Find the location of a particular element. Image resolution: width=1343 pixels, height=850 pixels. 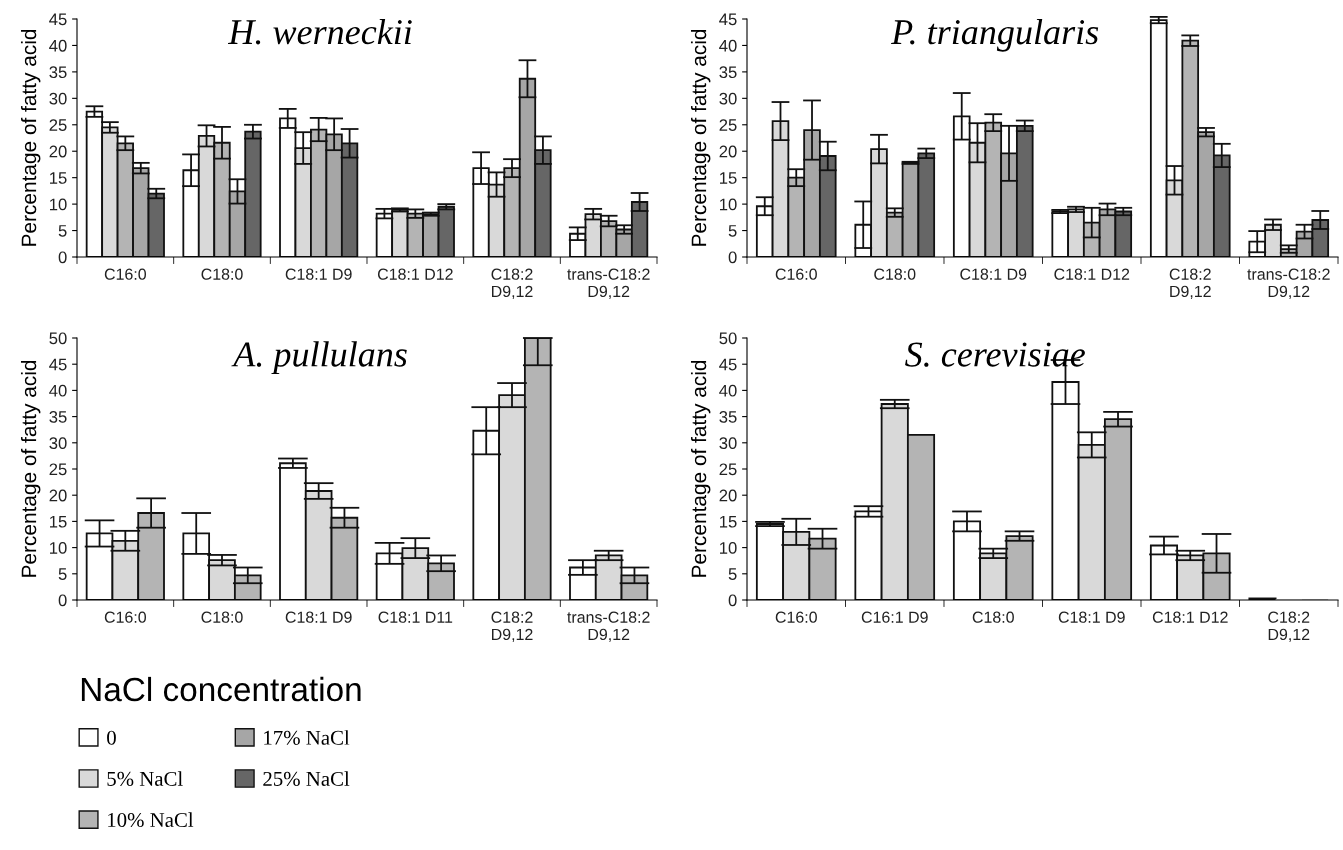

legend-label: 17% NaCl is located at coordinates (307, 737).